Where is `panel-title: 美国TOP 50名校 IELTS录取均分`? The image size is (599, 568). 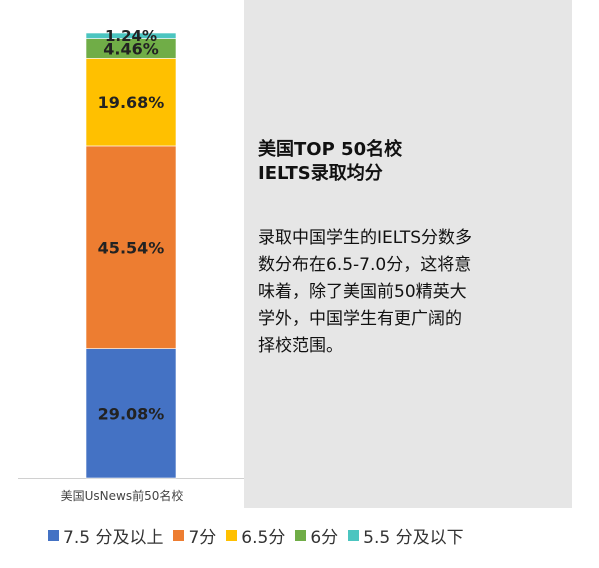 panel-title: 美国TOP 50名校 IELTS录取均分 is located at coordinates (408, 162).